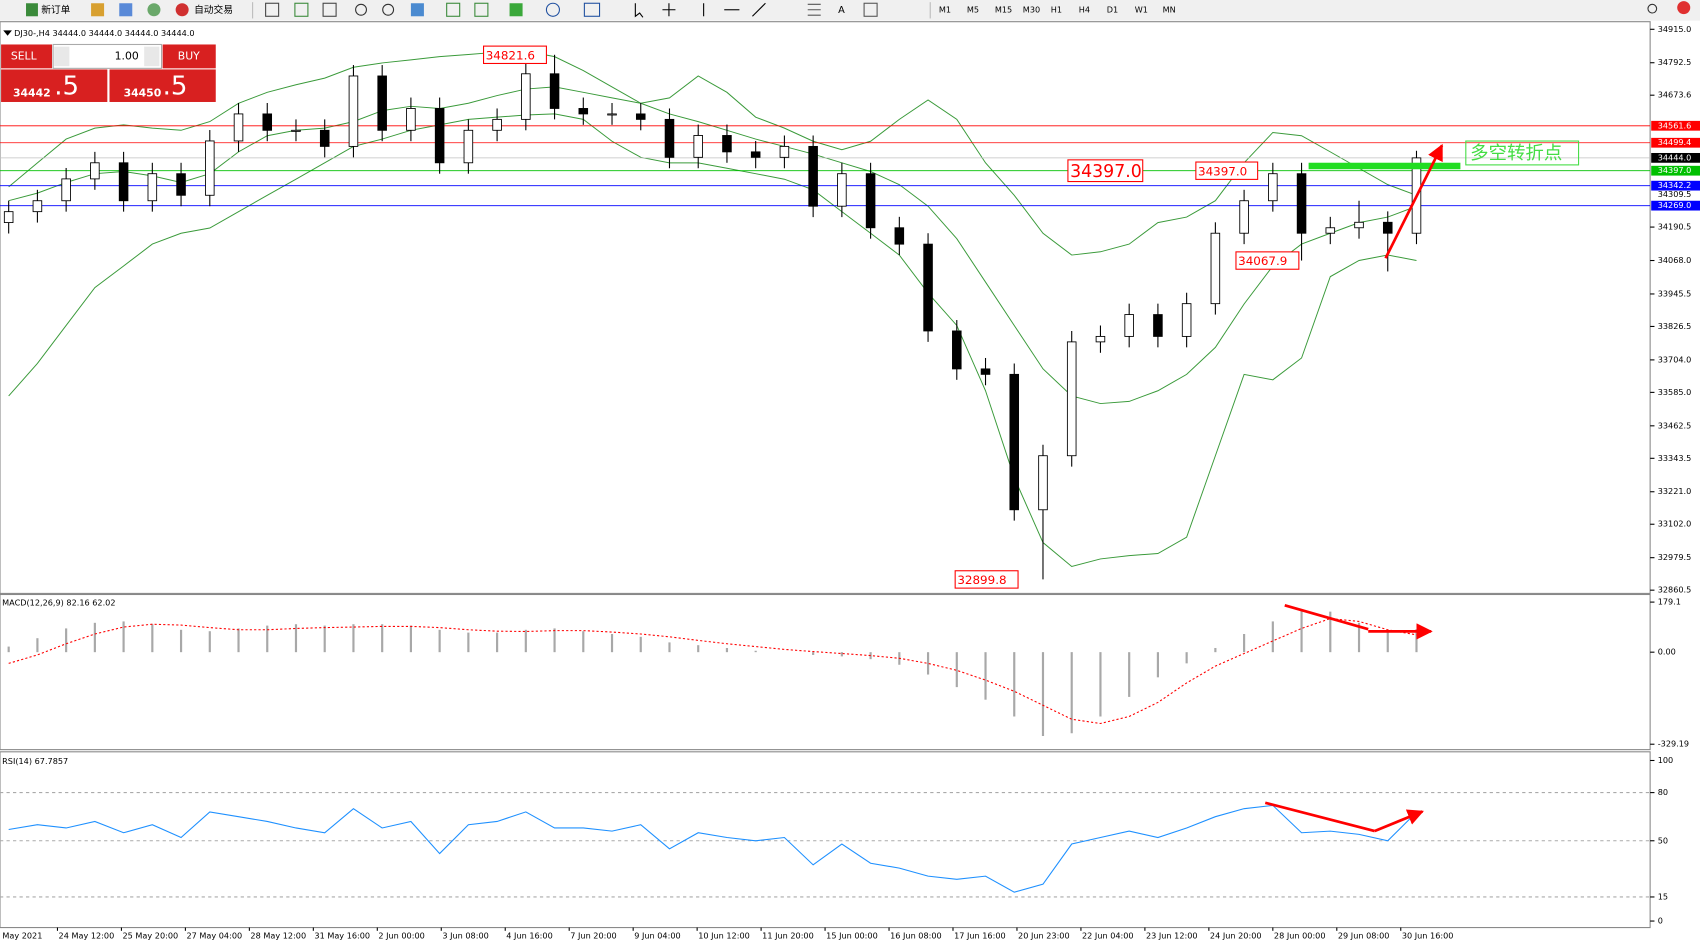 The width and height of the screenshot is (1700, 946). I want to click on y-tick-label: 33826.5, so click(1675, 326).